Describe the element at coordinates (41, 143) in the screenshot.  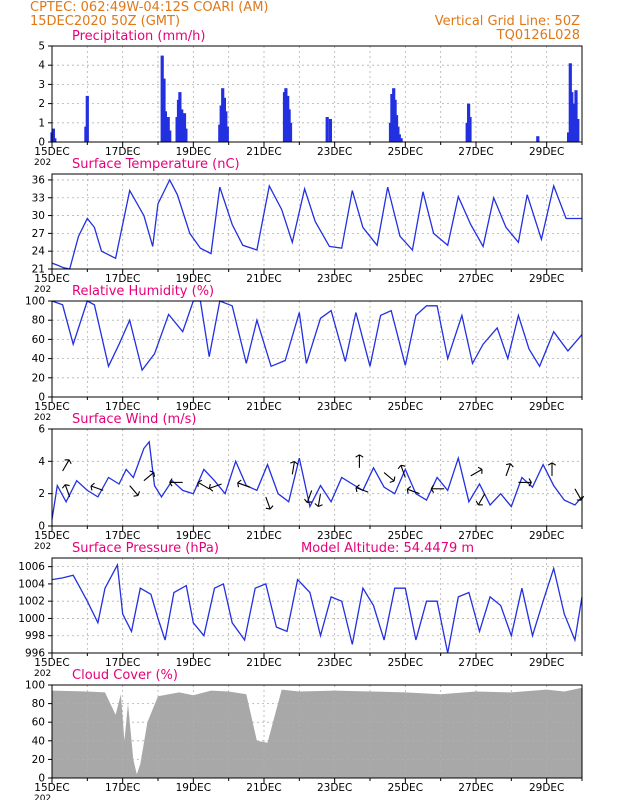
I see `precip-y-tick-label: 0` at that location.